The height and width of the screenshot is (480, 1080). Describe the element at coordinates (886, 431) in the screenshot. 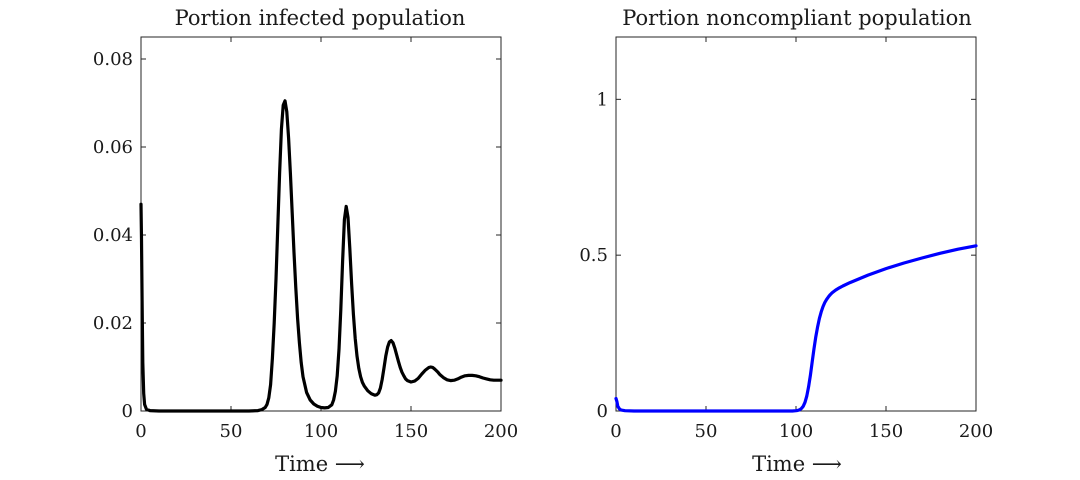

I see `noncompliant-x-tick-label: 150` at that location.